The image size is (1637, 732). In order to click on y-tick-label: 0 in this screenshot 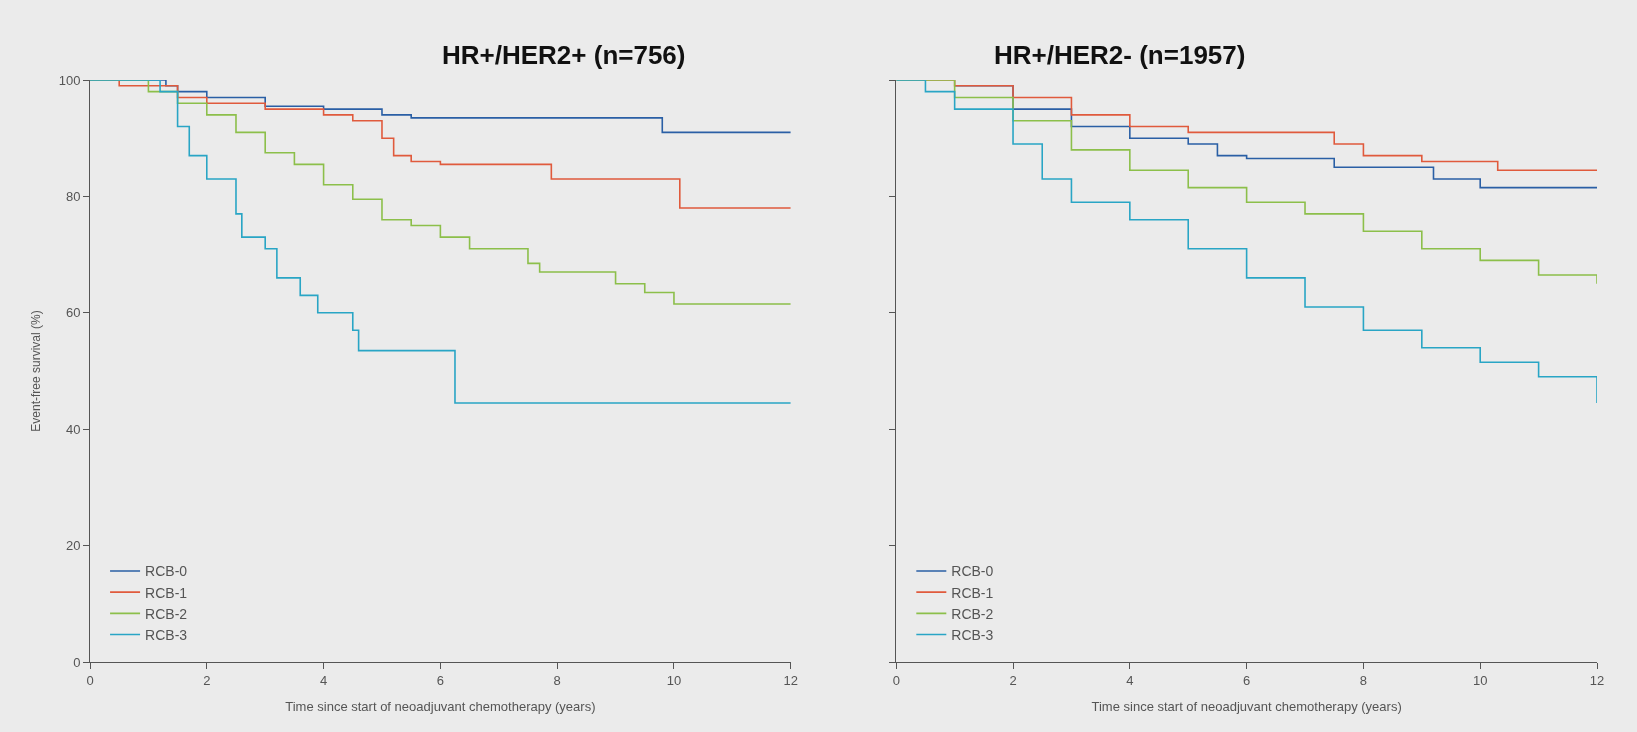, I will do `click(77, 662)`.